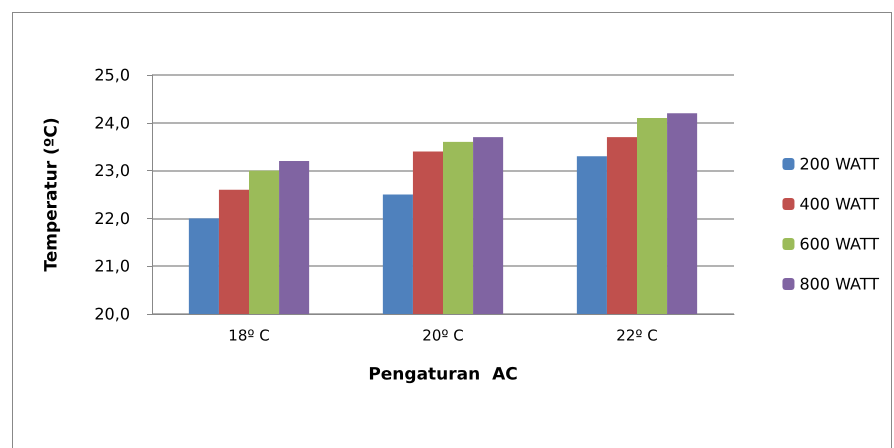 The width and height of the screenshot is (894, 448). Describe the element at coordinates (839, 164) in the screenshot. I see `legend-label: 200 WATT` at that location.